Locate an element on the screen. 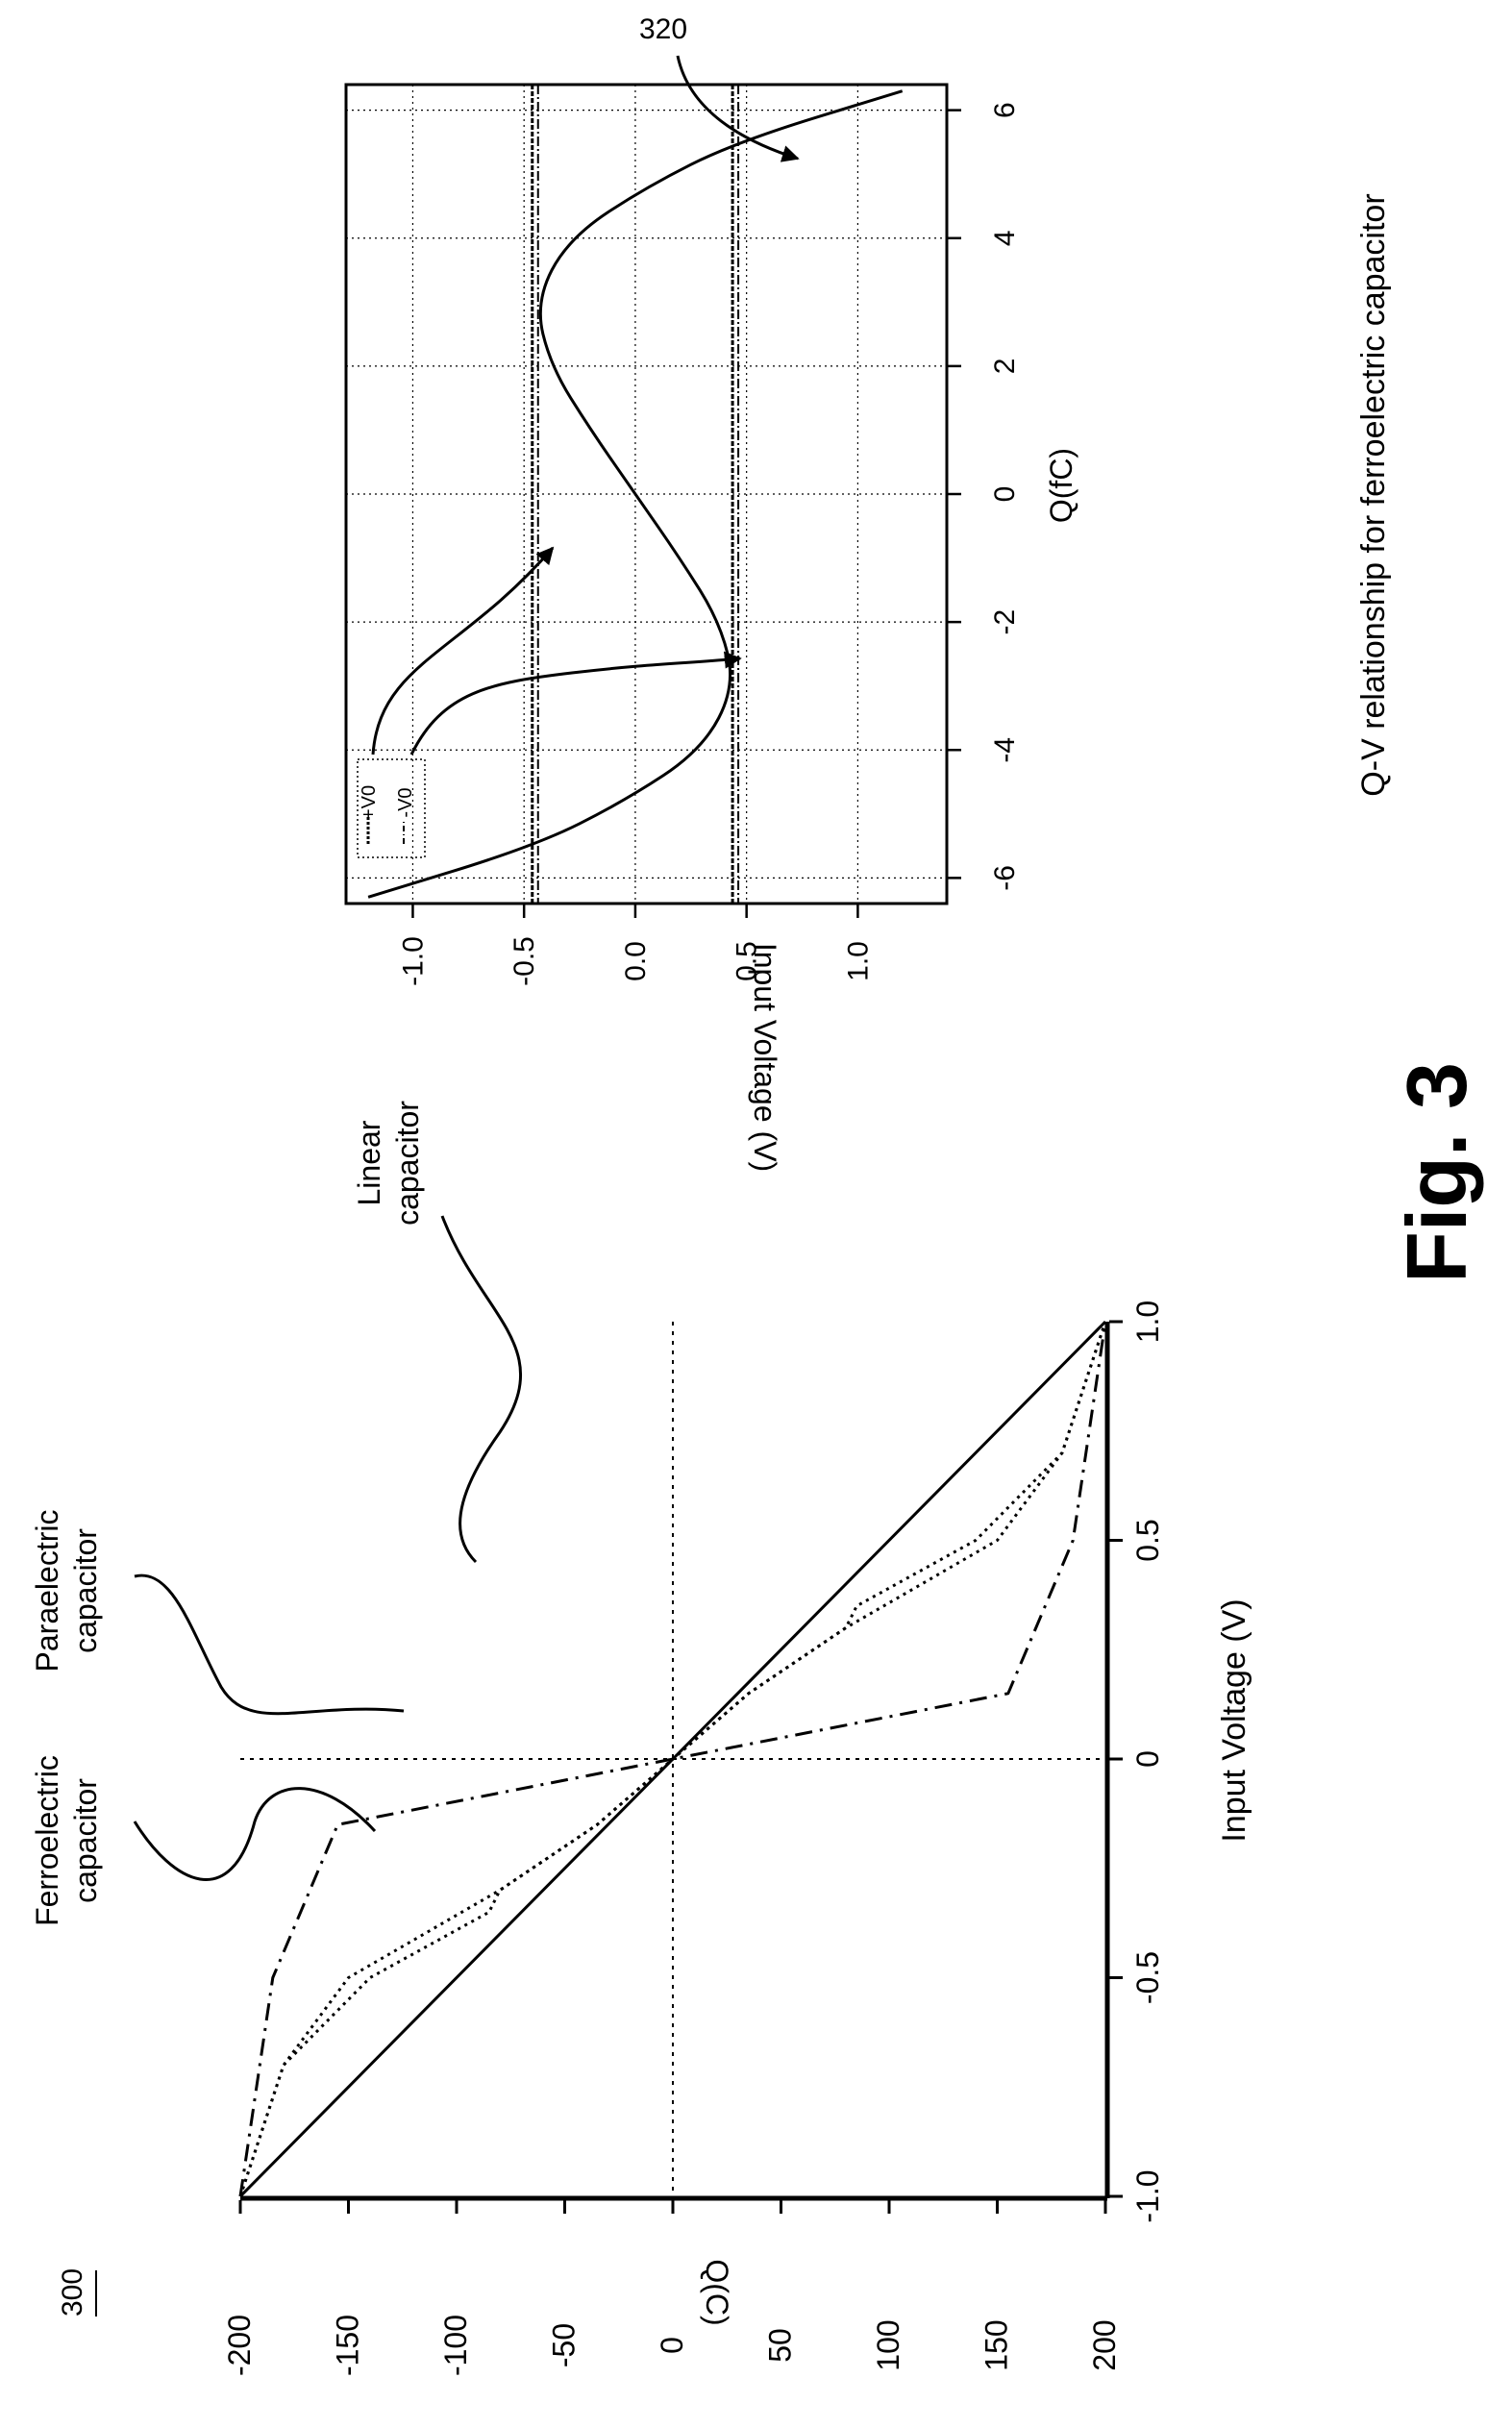 This screenshot has height=2428, width=1512. inset-grid is located at coordinates (646, 494).